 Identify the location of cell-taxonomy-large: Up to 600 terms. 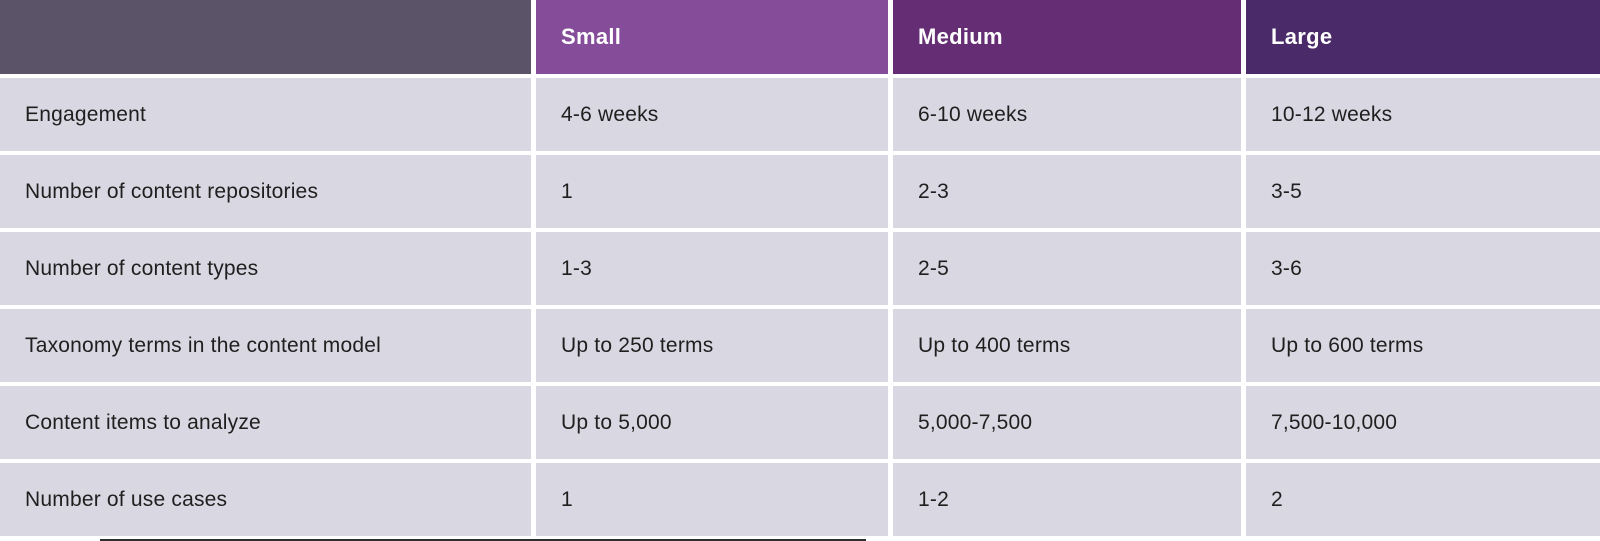
(1423, 345).